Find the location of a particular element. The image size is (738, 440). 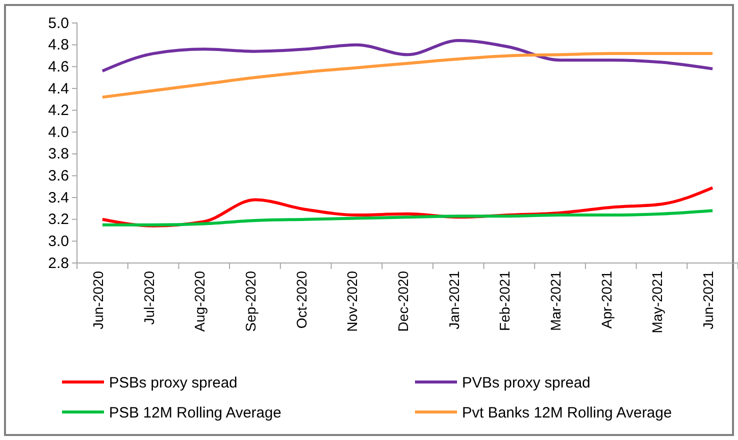

x-tick-label: May-2021 is located at coordinates (657, 302).